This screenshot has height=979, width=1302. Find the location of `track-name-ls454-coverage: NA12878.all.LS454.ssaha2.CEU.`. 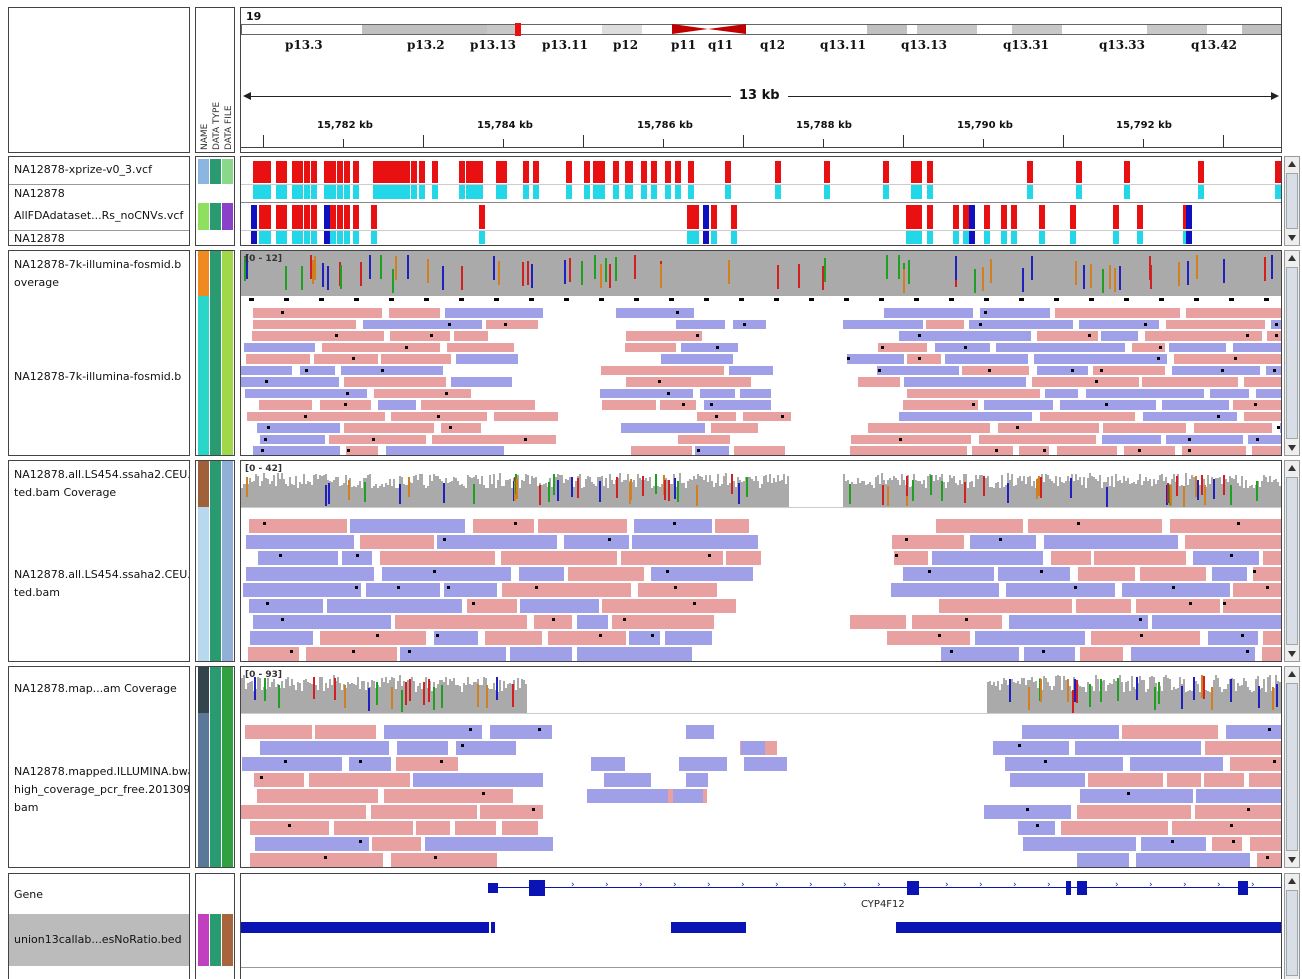

track-name-ls454-coverage: NA12878.all.LS454.ssaha2.CEU. is located at coordinates (102, 474).